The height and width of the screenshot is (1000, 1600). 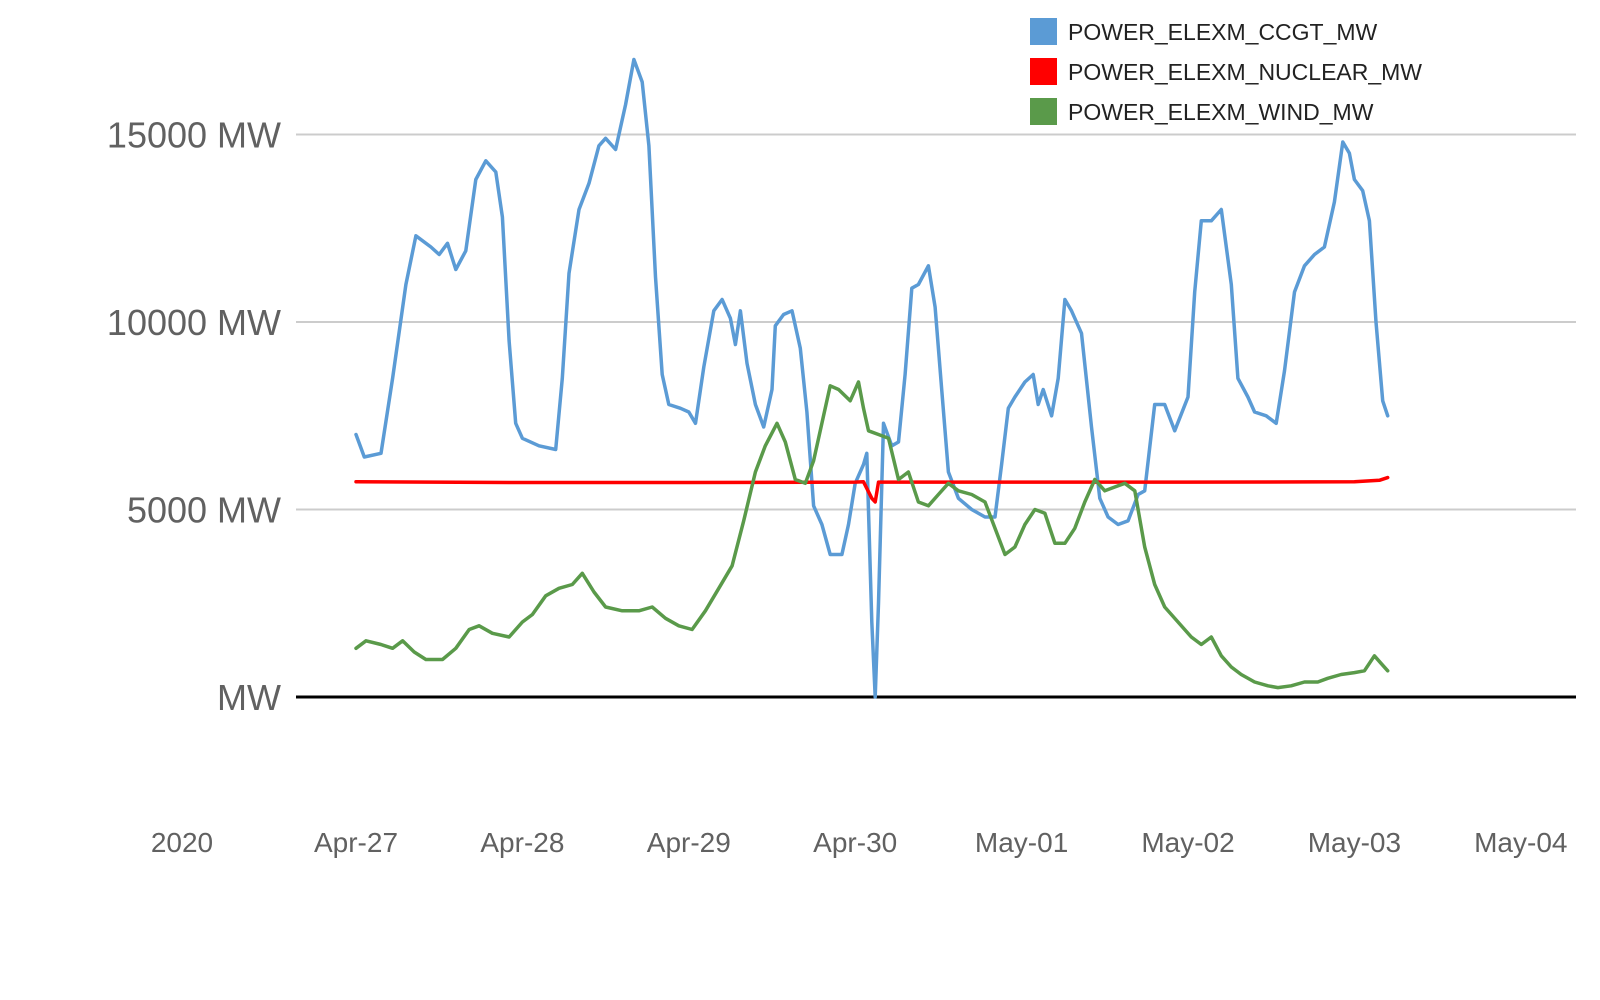 I want to click on x-tick-label: Apr-28, so click(x=522, y=842).